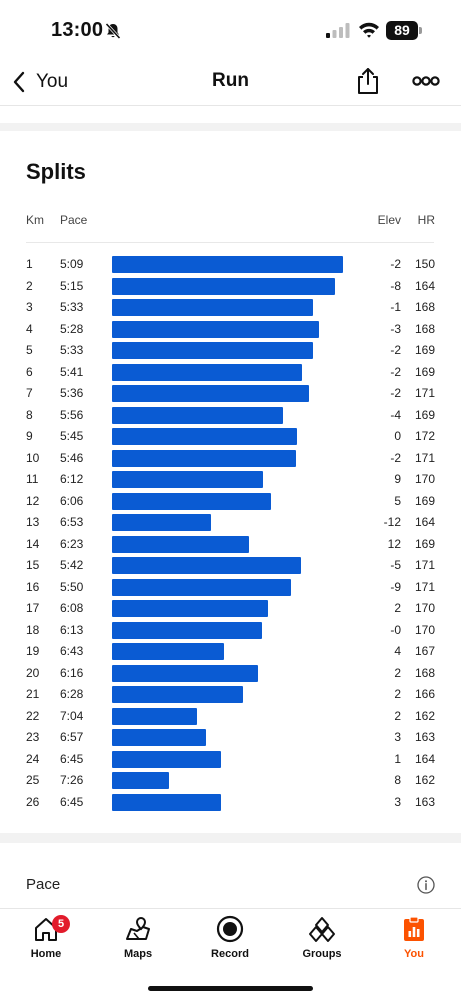  I want to click on split-pace: 6:12, so click(72, 479).